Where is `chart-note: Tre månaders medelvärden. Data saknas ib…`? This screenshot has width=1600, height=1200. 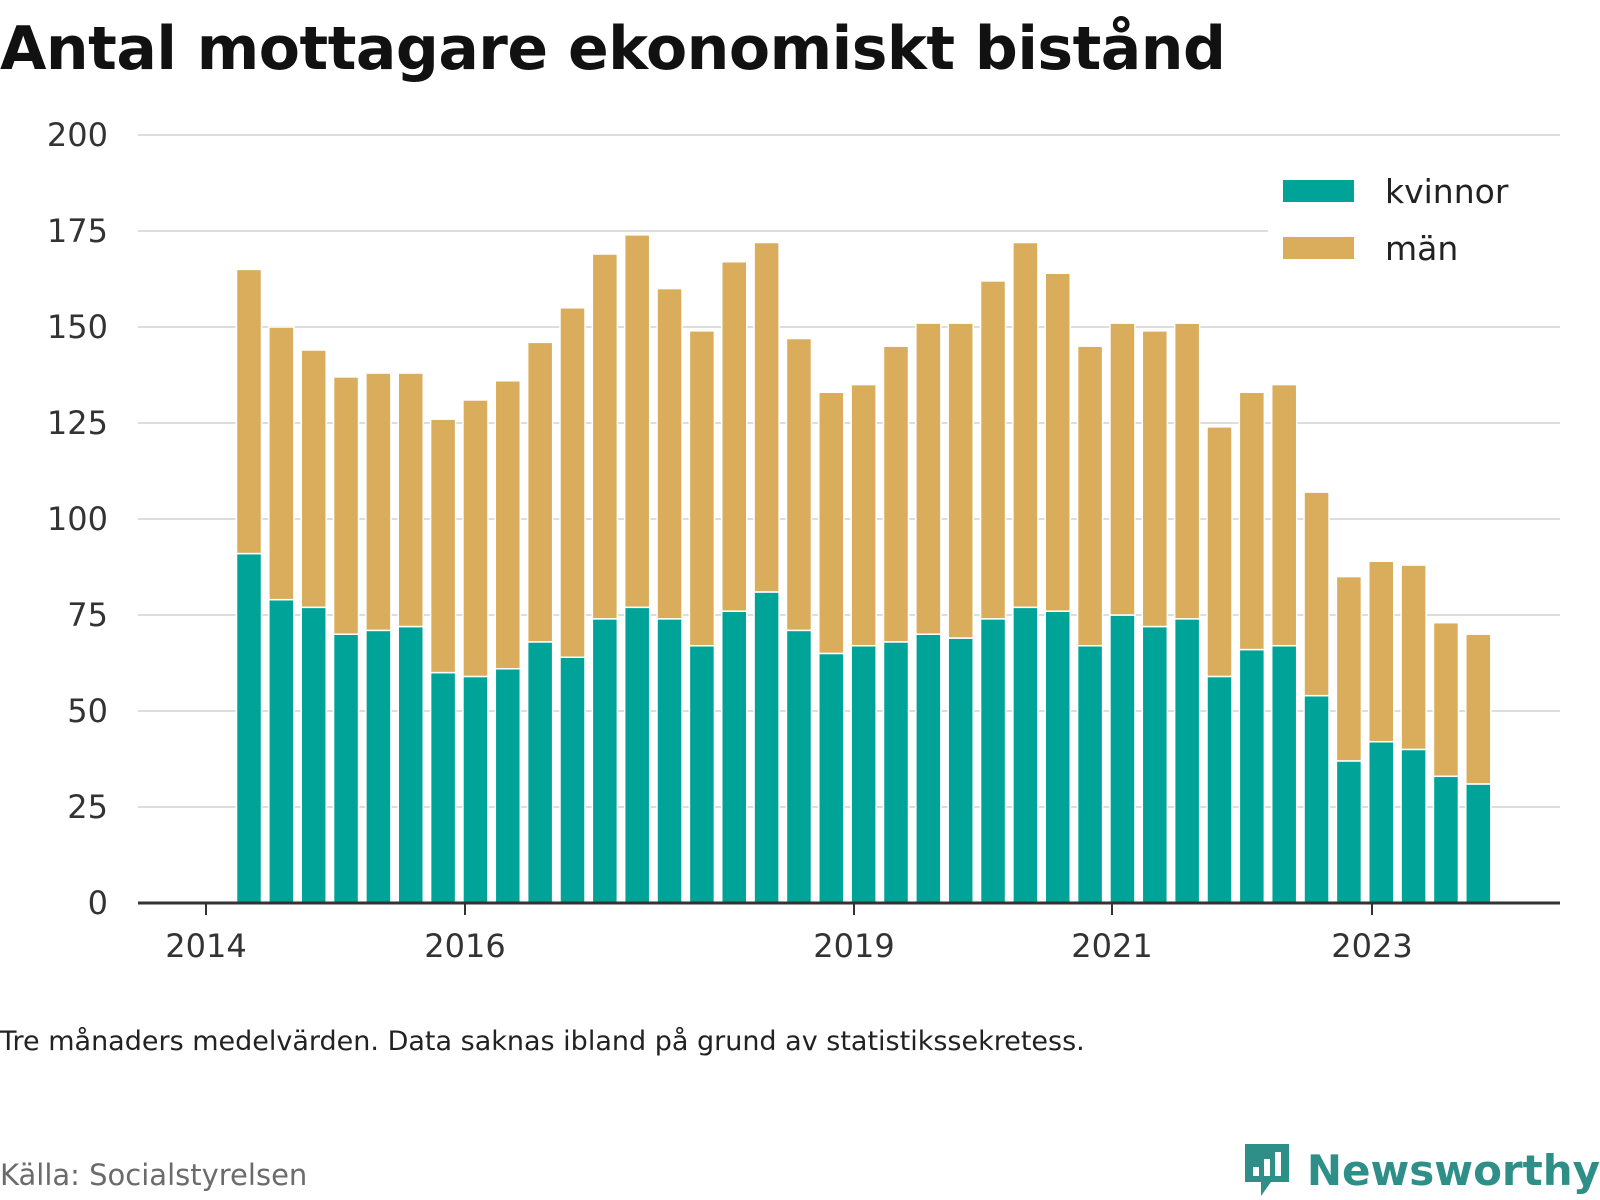 chart-note: Tre månaders medelvärden. Data saknas ib… is located at coordinates (542, 1041).